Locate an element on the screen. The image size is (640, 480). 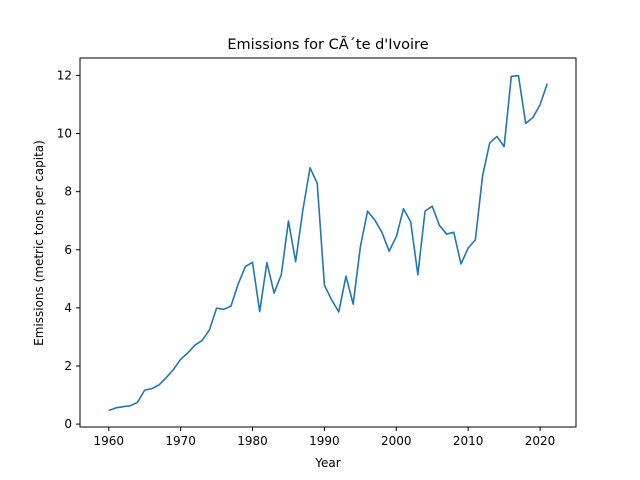
y-tick-label: 4 is located at coordinates (68, 308).